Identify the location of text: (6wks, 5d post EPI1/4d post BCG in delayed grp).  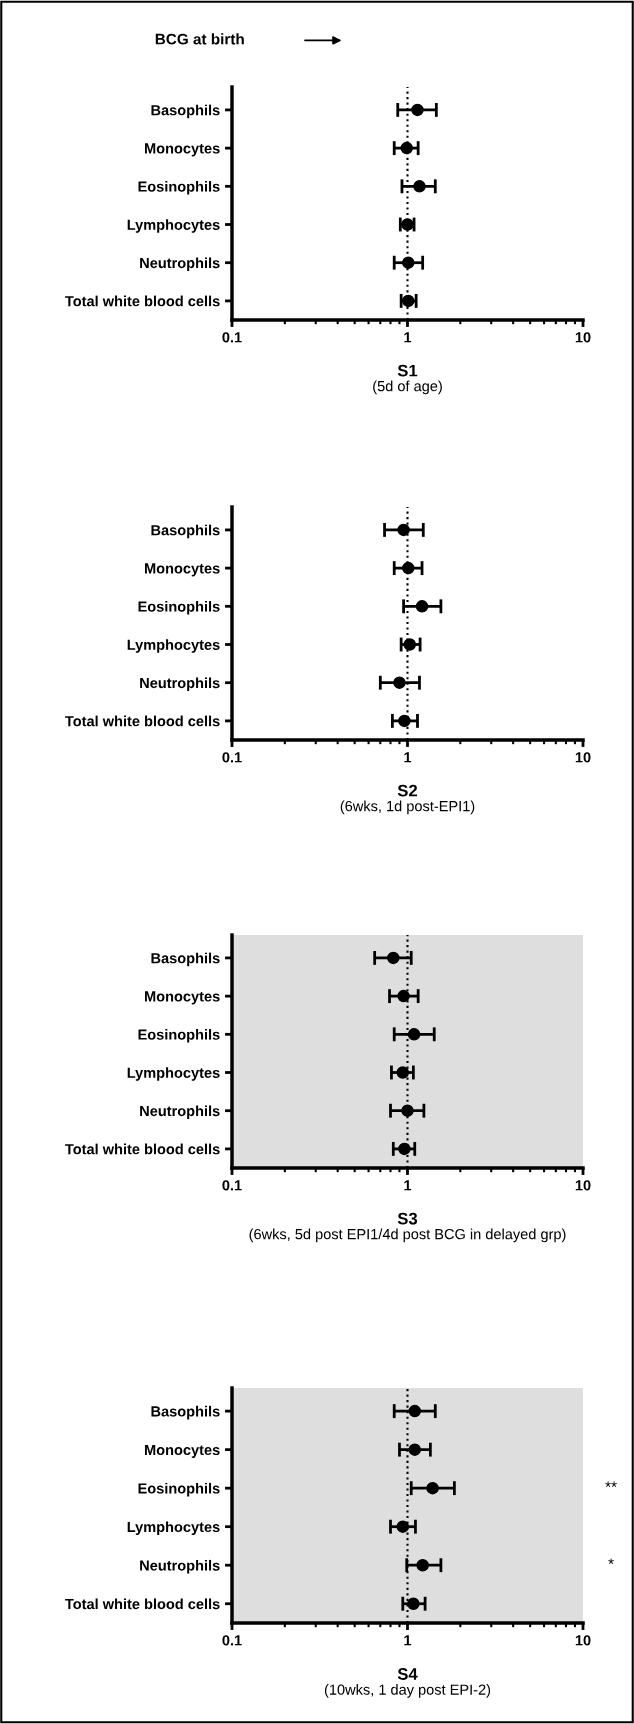
(407, 1235).